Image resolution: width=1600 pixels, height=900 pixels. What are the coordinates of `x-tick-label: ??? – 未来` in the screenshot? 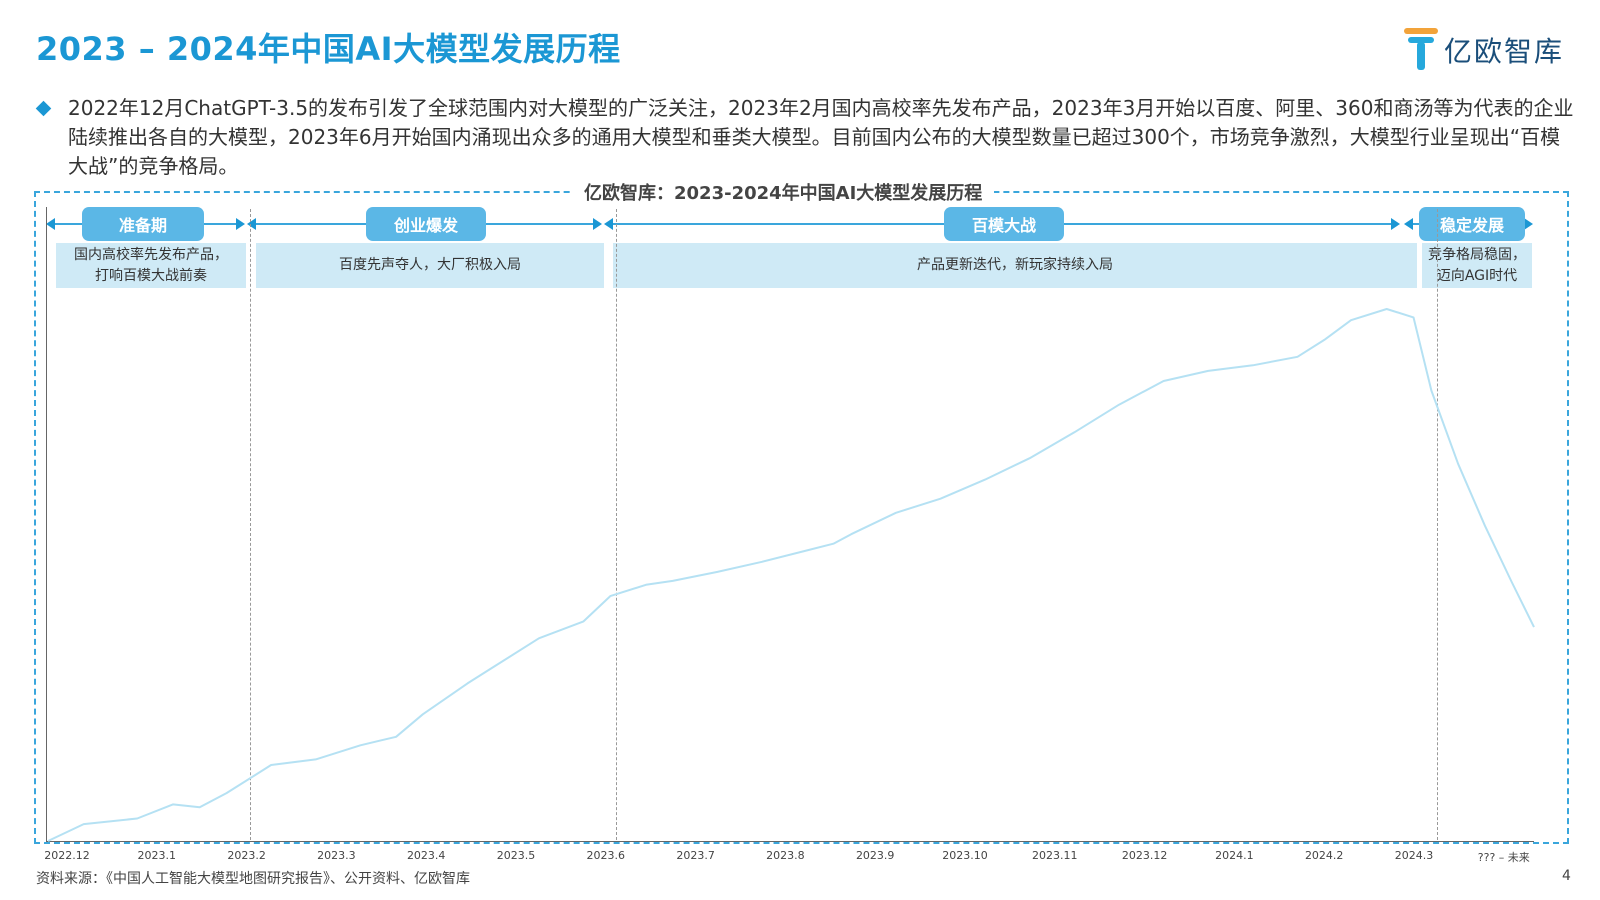 It's located at (1503, 857).